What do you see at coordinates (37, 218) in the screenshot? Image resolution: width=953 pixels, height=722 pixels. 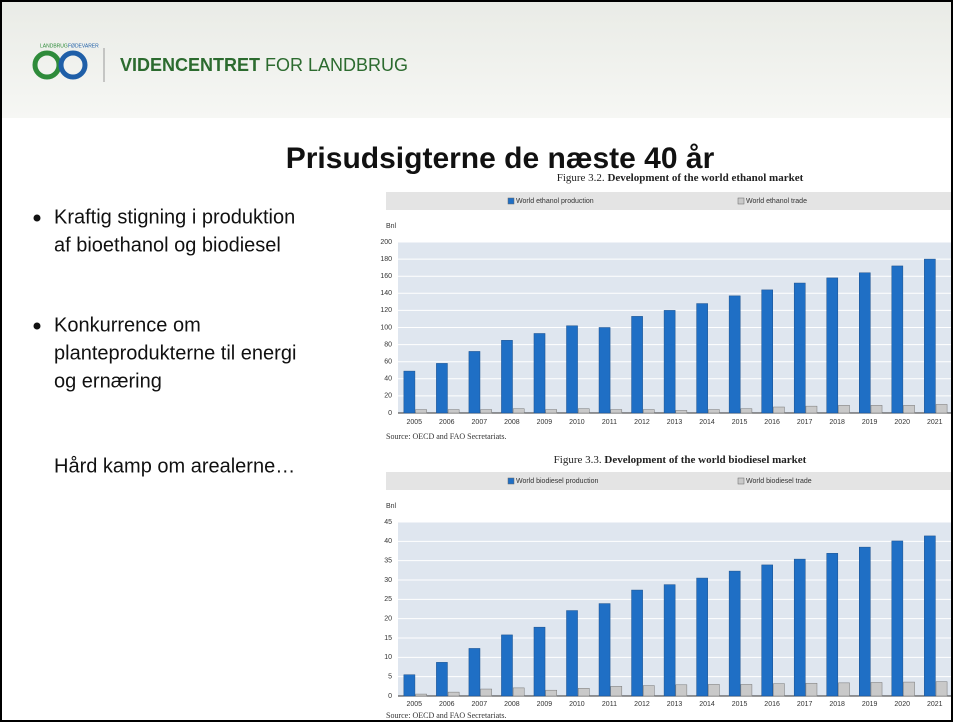 I see `bullet-dot` at bounding box center [37, 218].